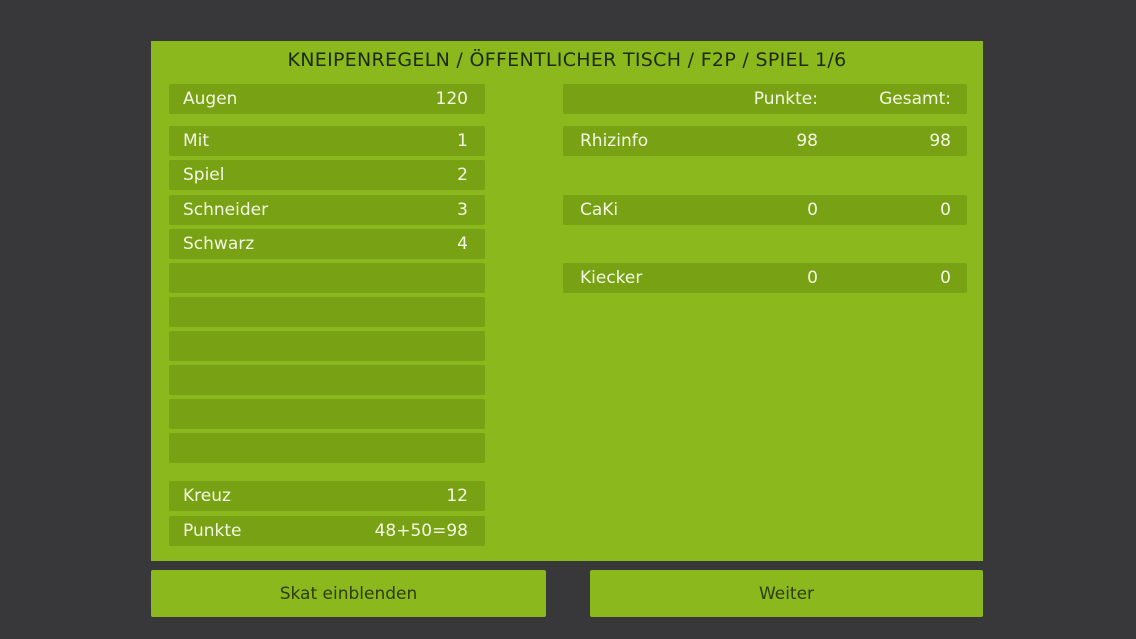 Image resolution: width=1136 pixels, height=639 pixels. Describe the element at coordinates (327, 531) in the screenshot. I see `punkte-row: Punkte 48+50=98` at that location.